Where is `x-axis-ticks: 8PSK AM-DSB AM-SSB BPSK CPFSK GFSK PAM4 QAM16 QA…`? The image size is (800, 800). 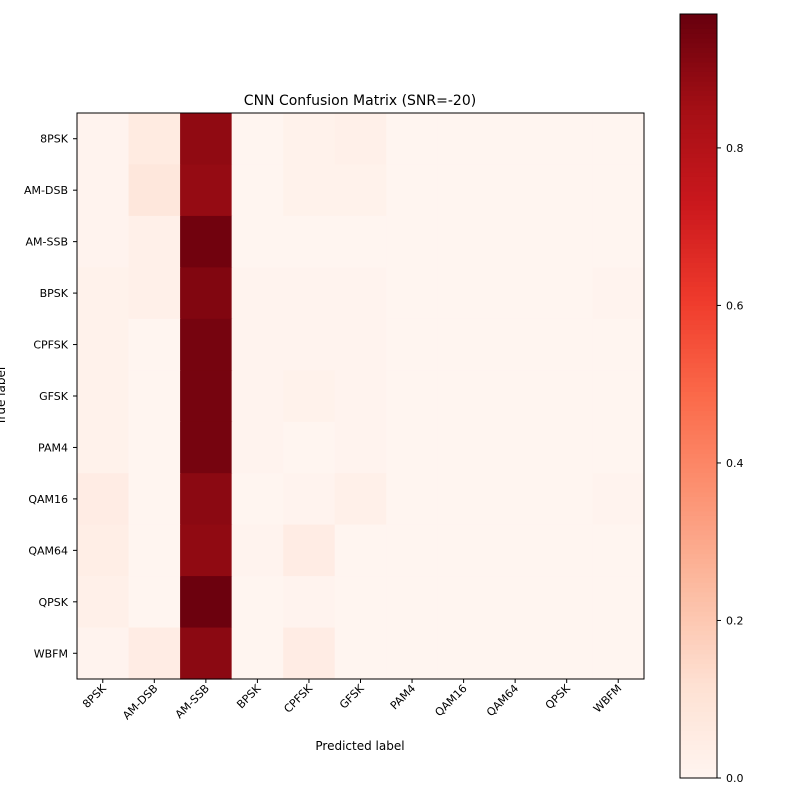
x-axis-ticks: 8PSK AM-DSB AM-SSB BPSK CPFSK GFSK PAM4 QAM16 QA… is located at coordinates (352, 700).